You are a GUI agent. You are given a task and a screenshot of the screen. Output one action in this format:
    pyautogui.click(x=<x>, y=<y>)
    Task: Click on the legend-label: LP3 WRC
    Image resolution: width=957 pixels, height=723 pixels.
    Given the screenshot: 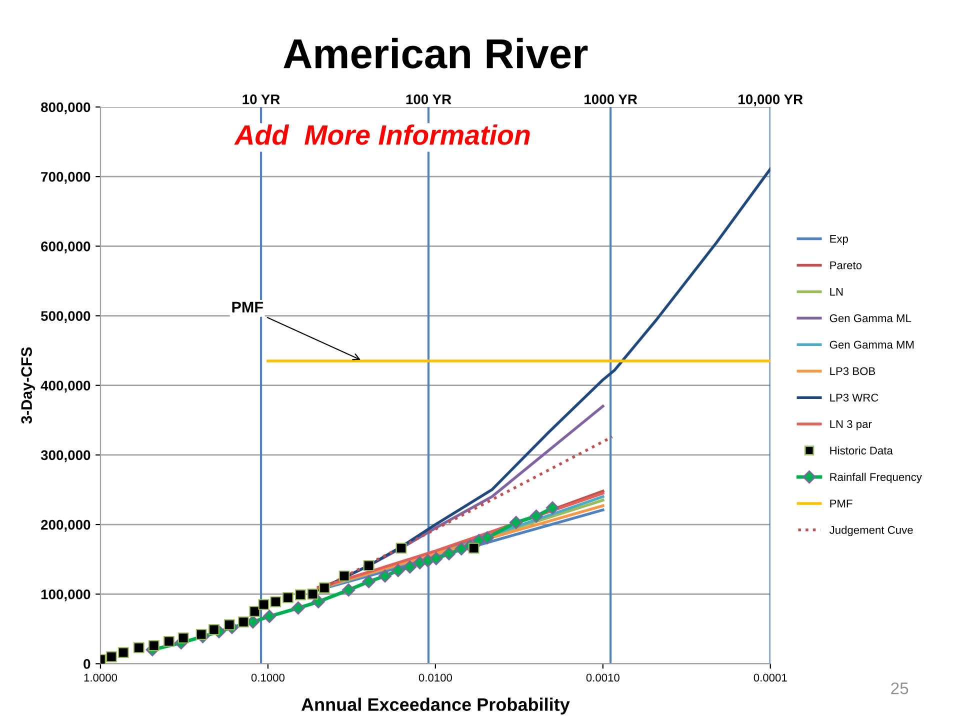 What is the action you would take?
    pyautogui.click(x=854, y=398)
    